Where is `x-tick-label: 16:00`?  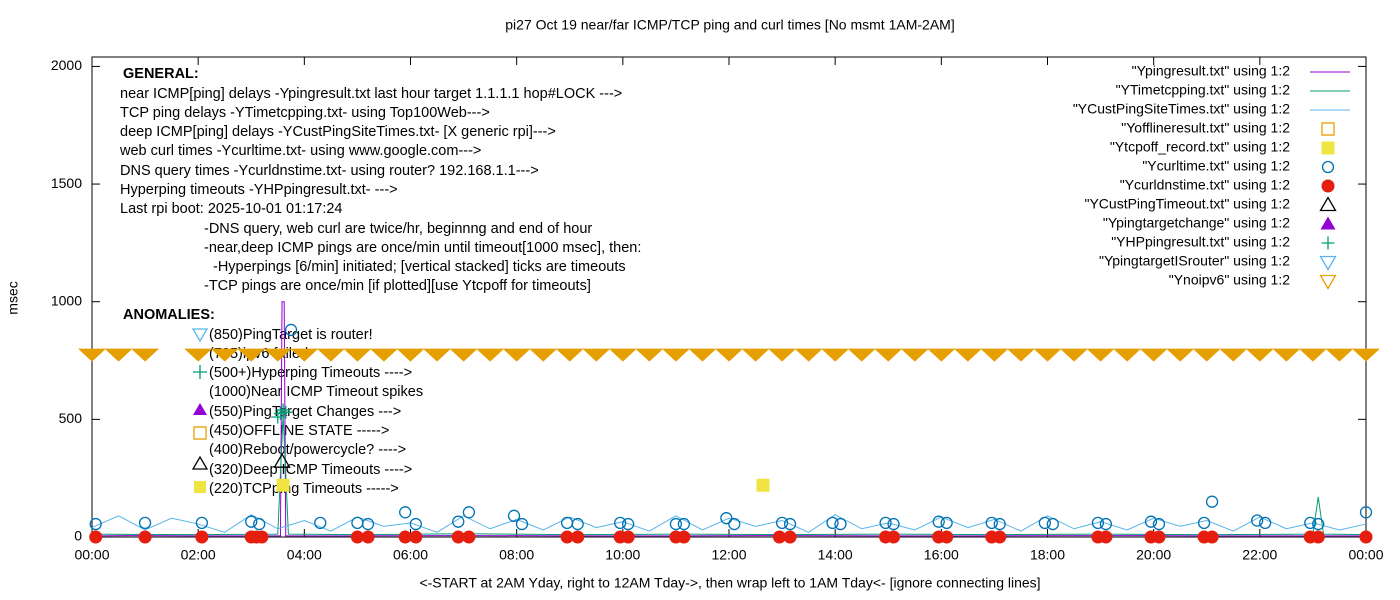
x-tick-label: 16:00 is located at coordinates (941, 555).